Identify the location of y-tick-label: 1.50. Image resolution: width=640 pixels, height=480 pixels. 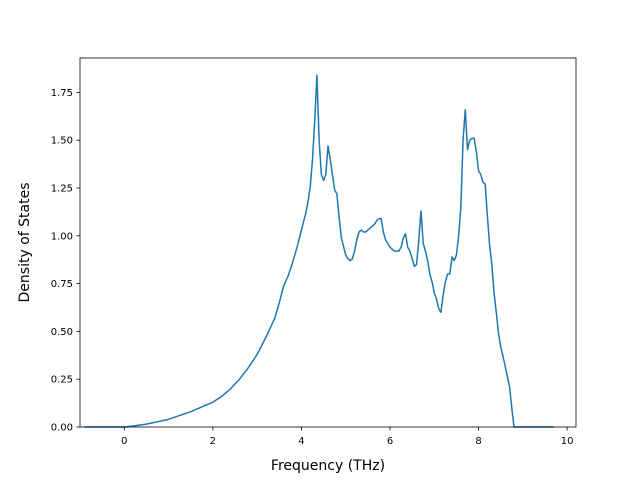
(62, 141).